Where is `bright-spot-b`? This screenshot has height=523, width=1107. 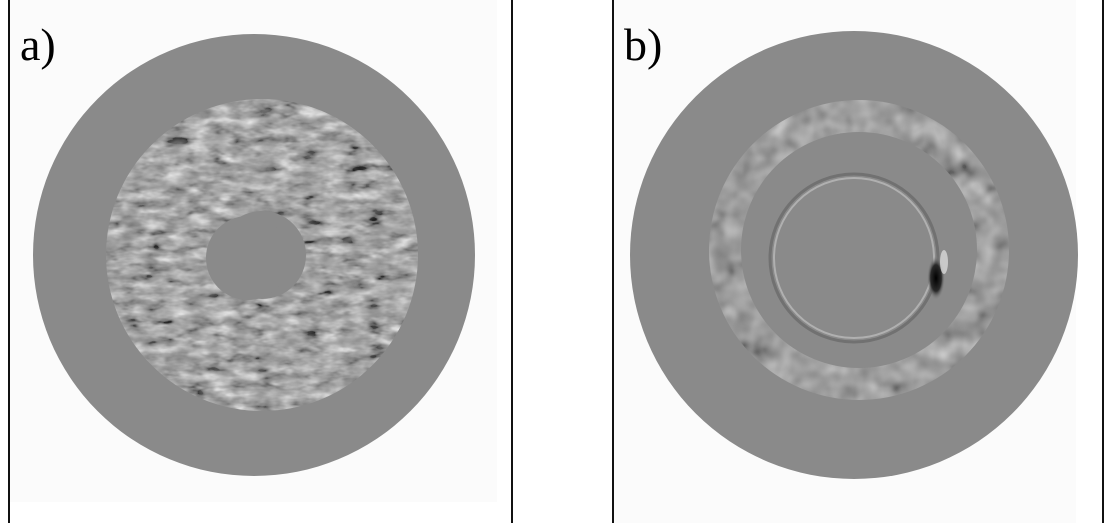 bright-spot-b is located at coordinates (944, 262).